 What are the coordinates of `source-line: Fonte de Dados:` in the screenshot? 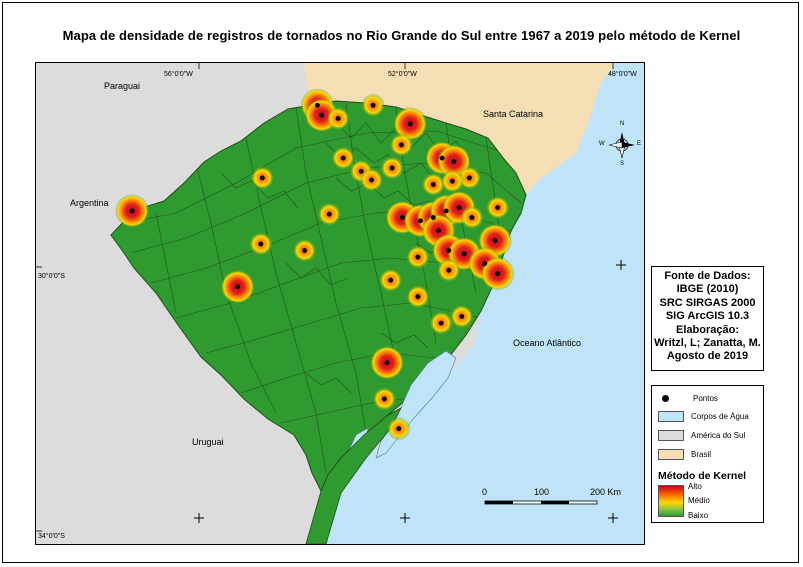 It's located at (707, 276).